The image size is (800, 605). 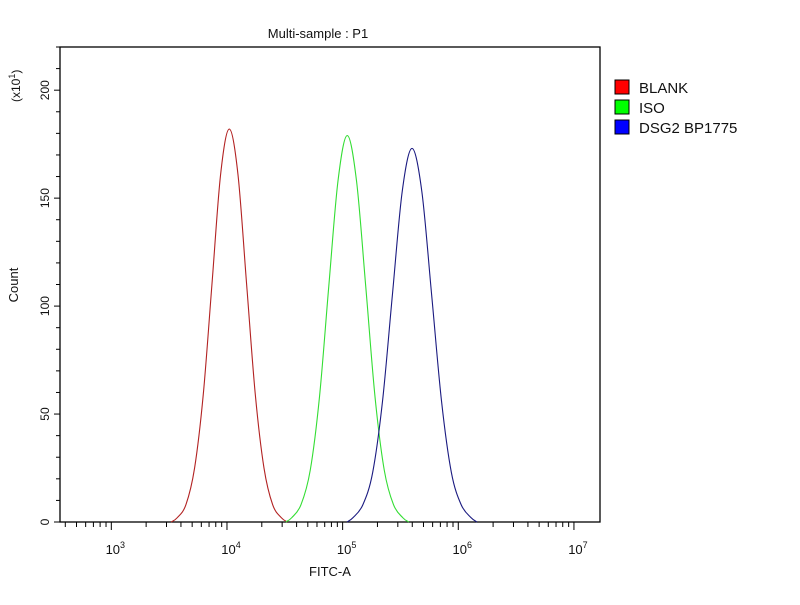 I want to click on y-tick-label: 150, so click(x=45, y=198).